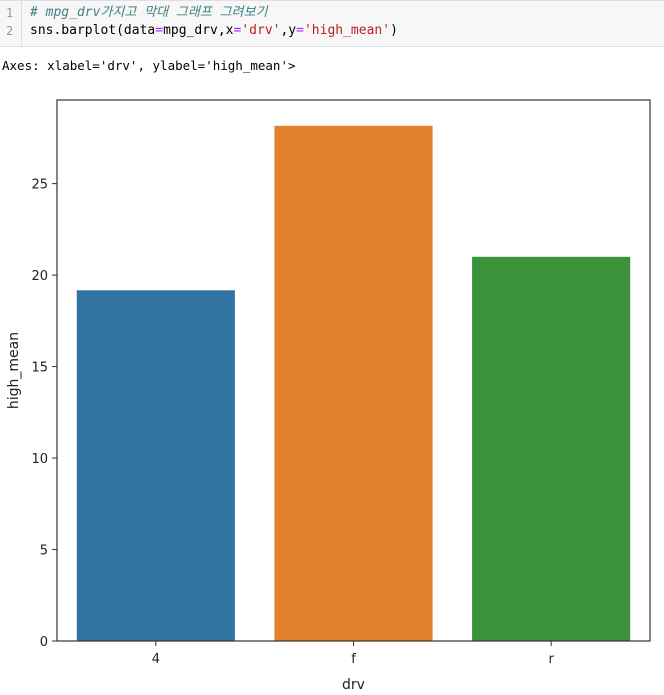 The width and height of the screenshot is (664, 695). What do you see at coordinates (394, 30) in the screenshot?
I see `code-token: )` at bounding box center [394, 30].